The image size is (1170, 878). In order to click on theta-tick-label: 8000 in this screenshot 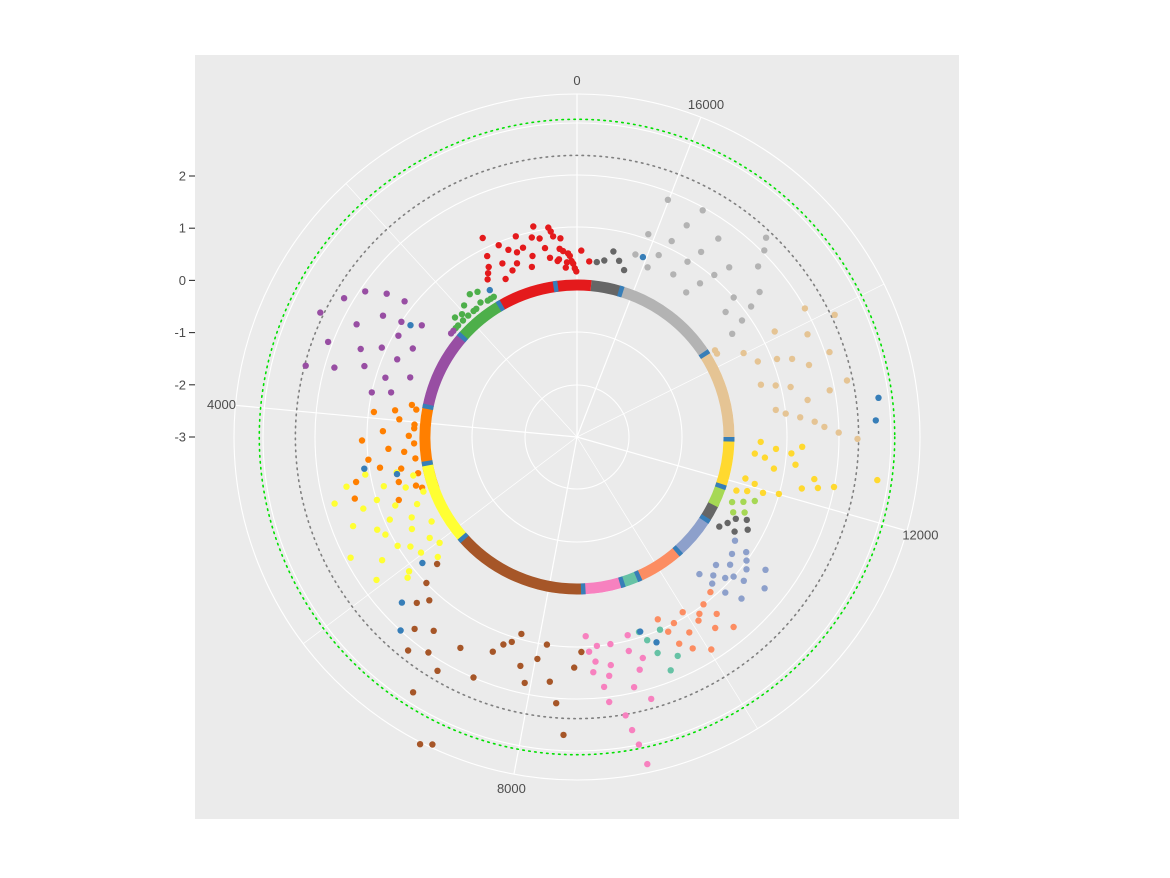, I will do `click(511, 788)`.